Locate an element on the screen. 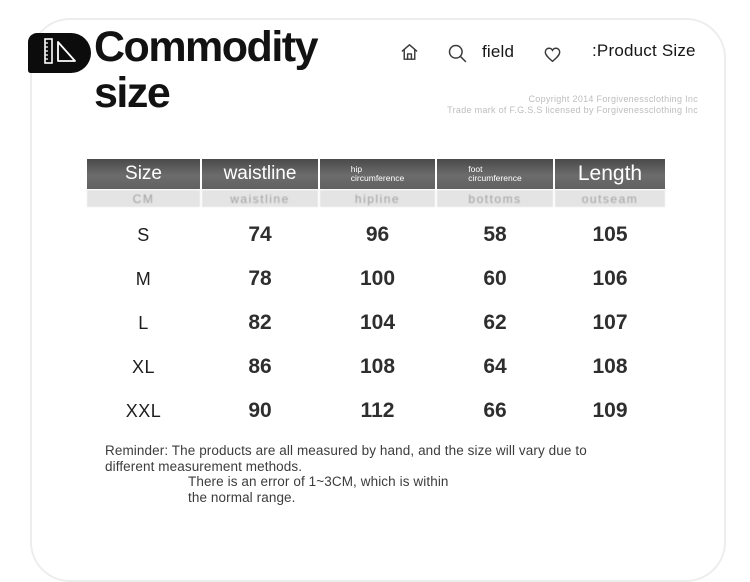 This screenshot has height=582, width=750. header-cell-length: Length is located at coordinates (610, 174).